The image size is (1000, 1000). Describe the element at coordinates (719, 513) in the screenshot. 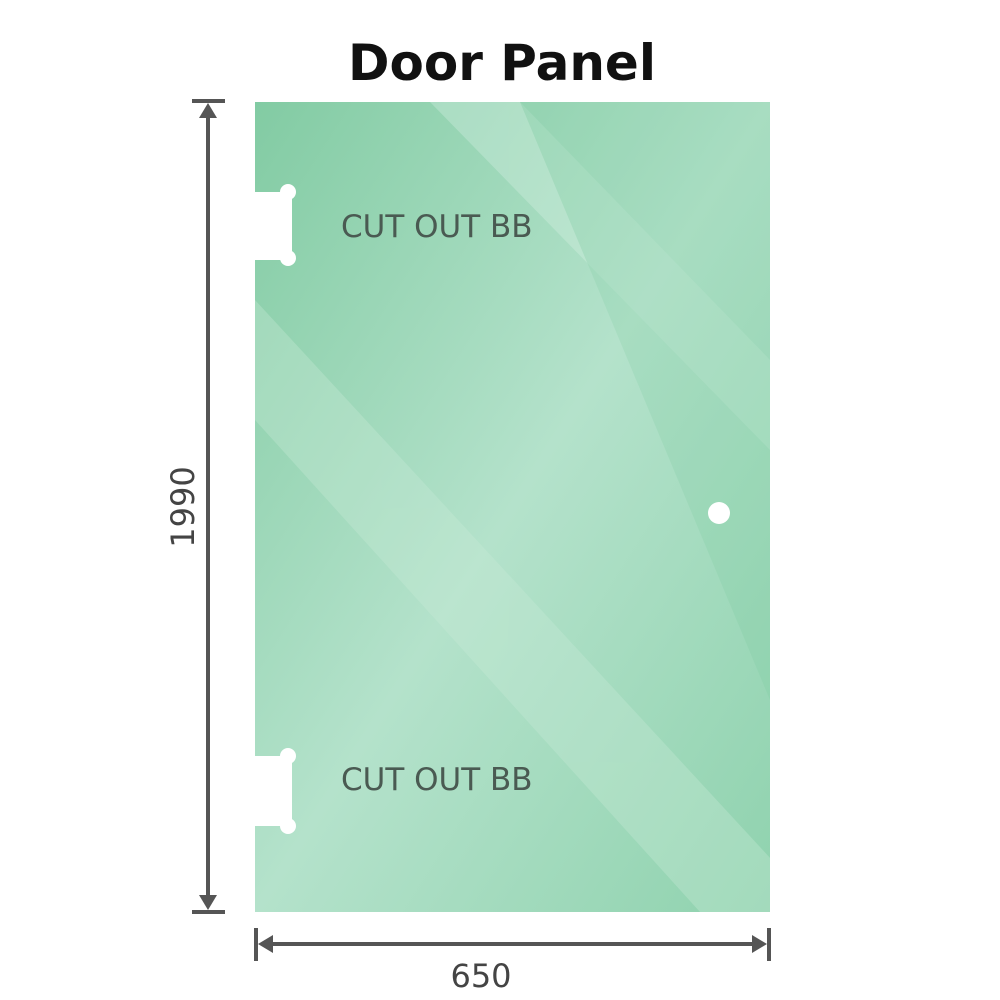

I see `handle-hole` at that location.